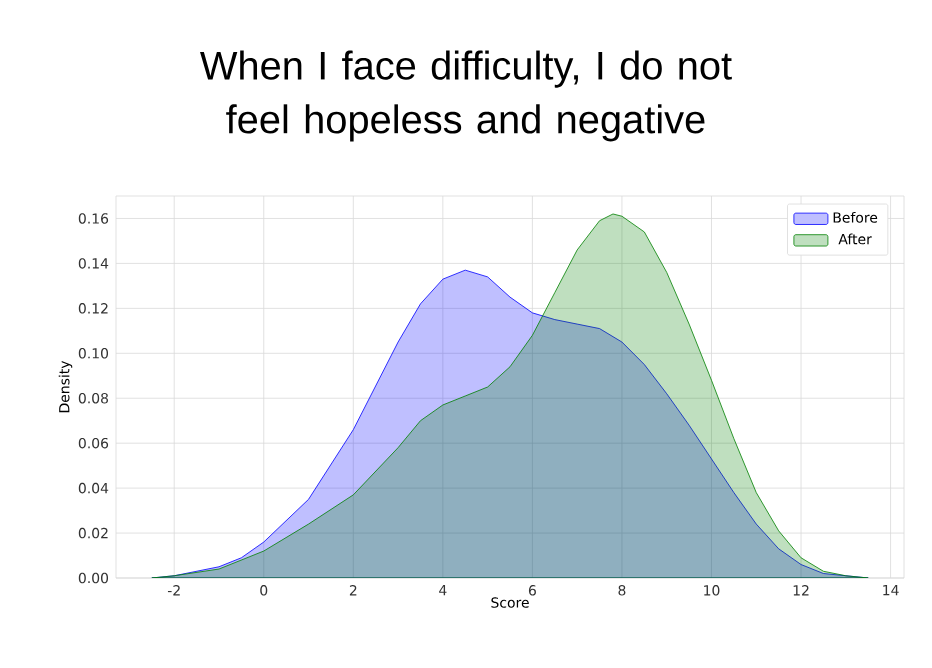 This screenshot has width=932, height=668. I want to click on chart-title: When I face difficulty, I do not feel hopeless and negative, so click(466, 96).